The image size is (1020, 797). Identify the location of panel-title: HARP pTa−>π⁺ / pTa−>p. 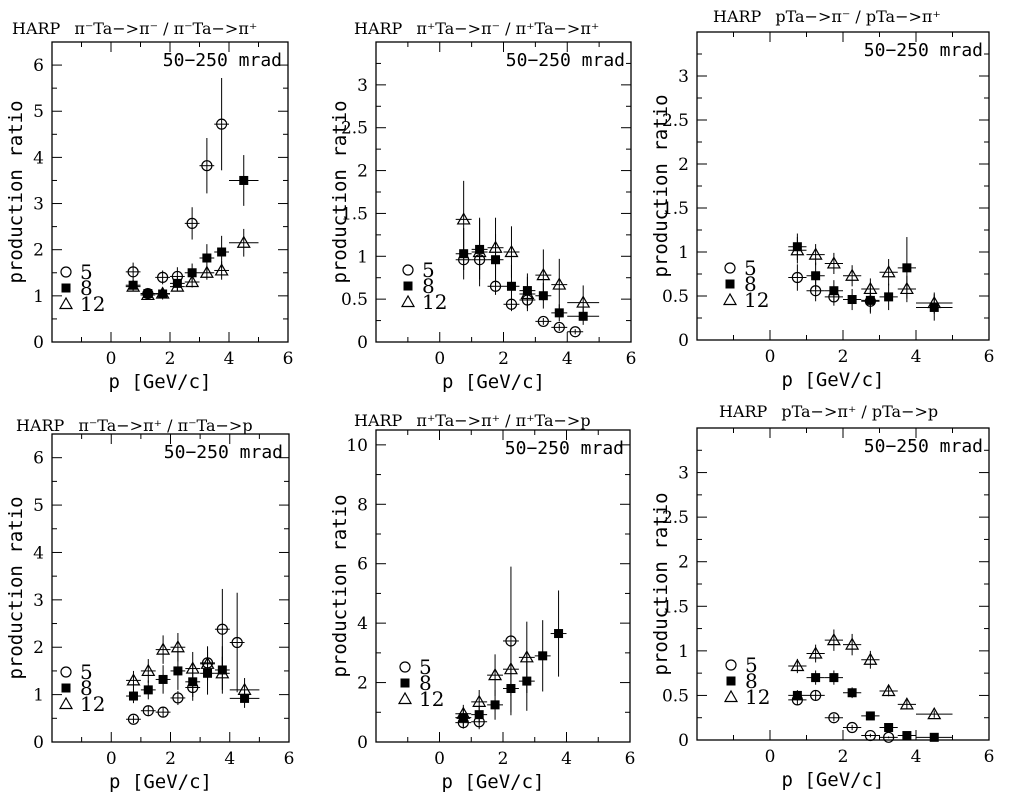
(828, 411).